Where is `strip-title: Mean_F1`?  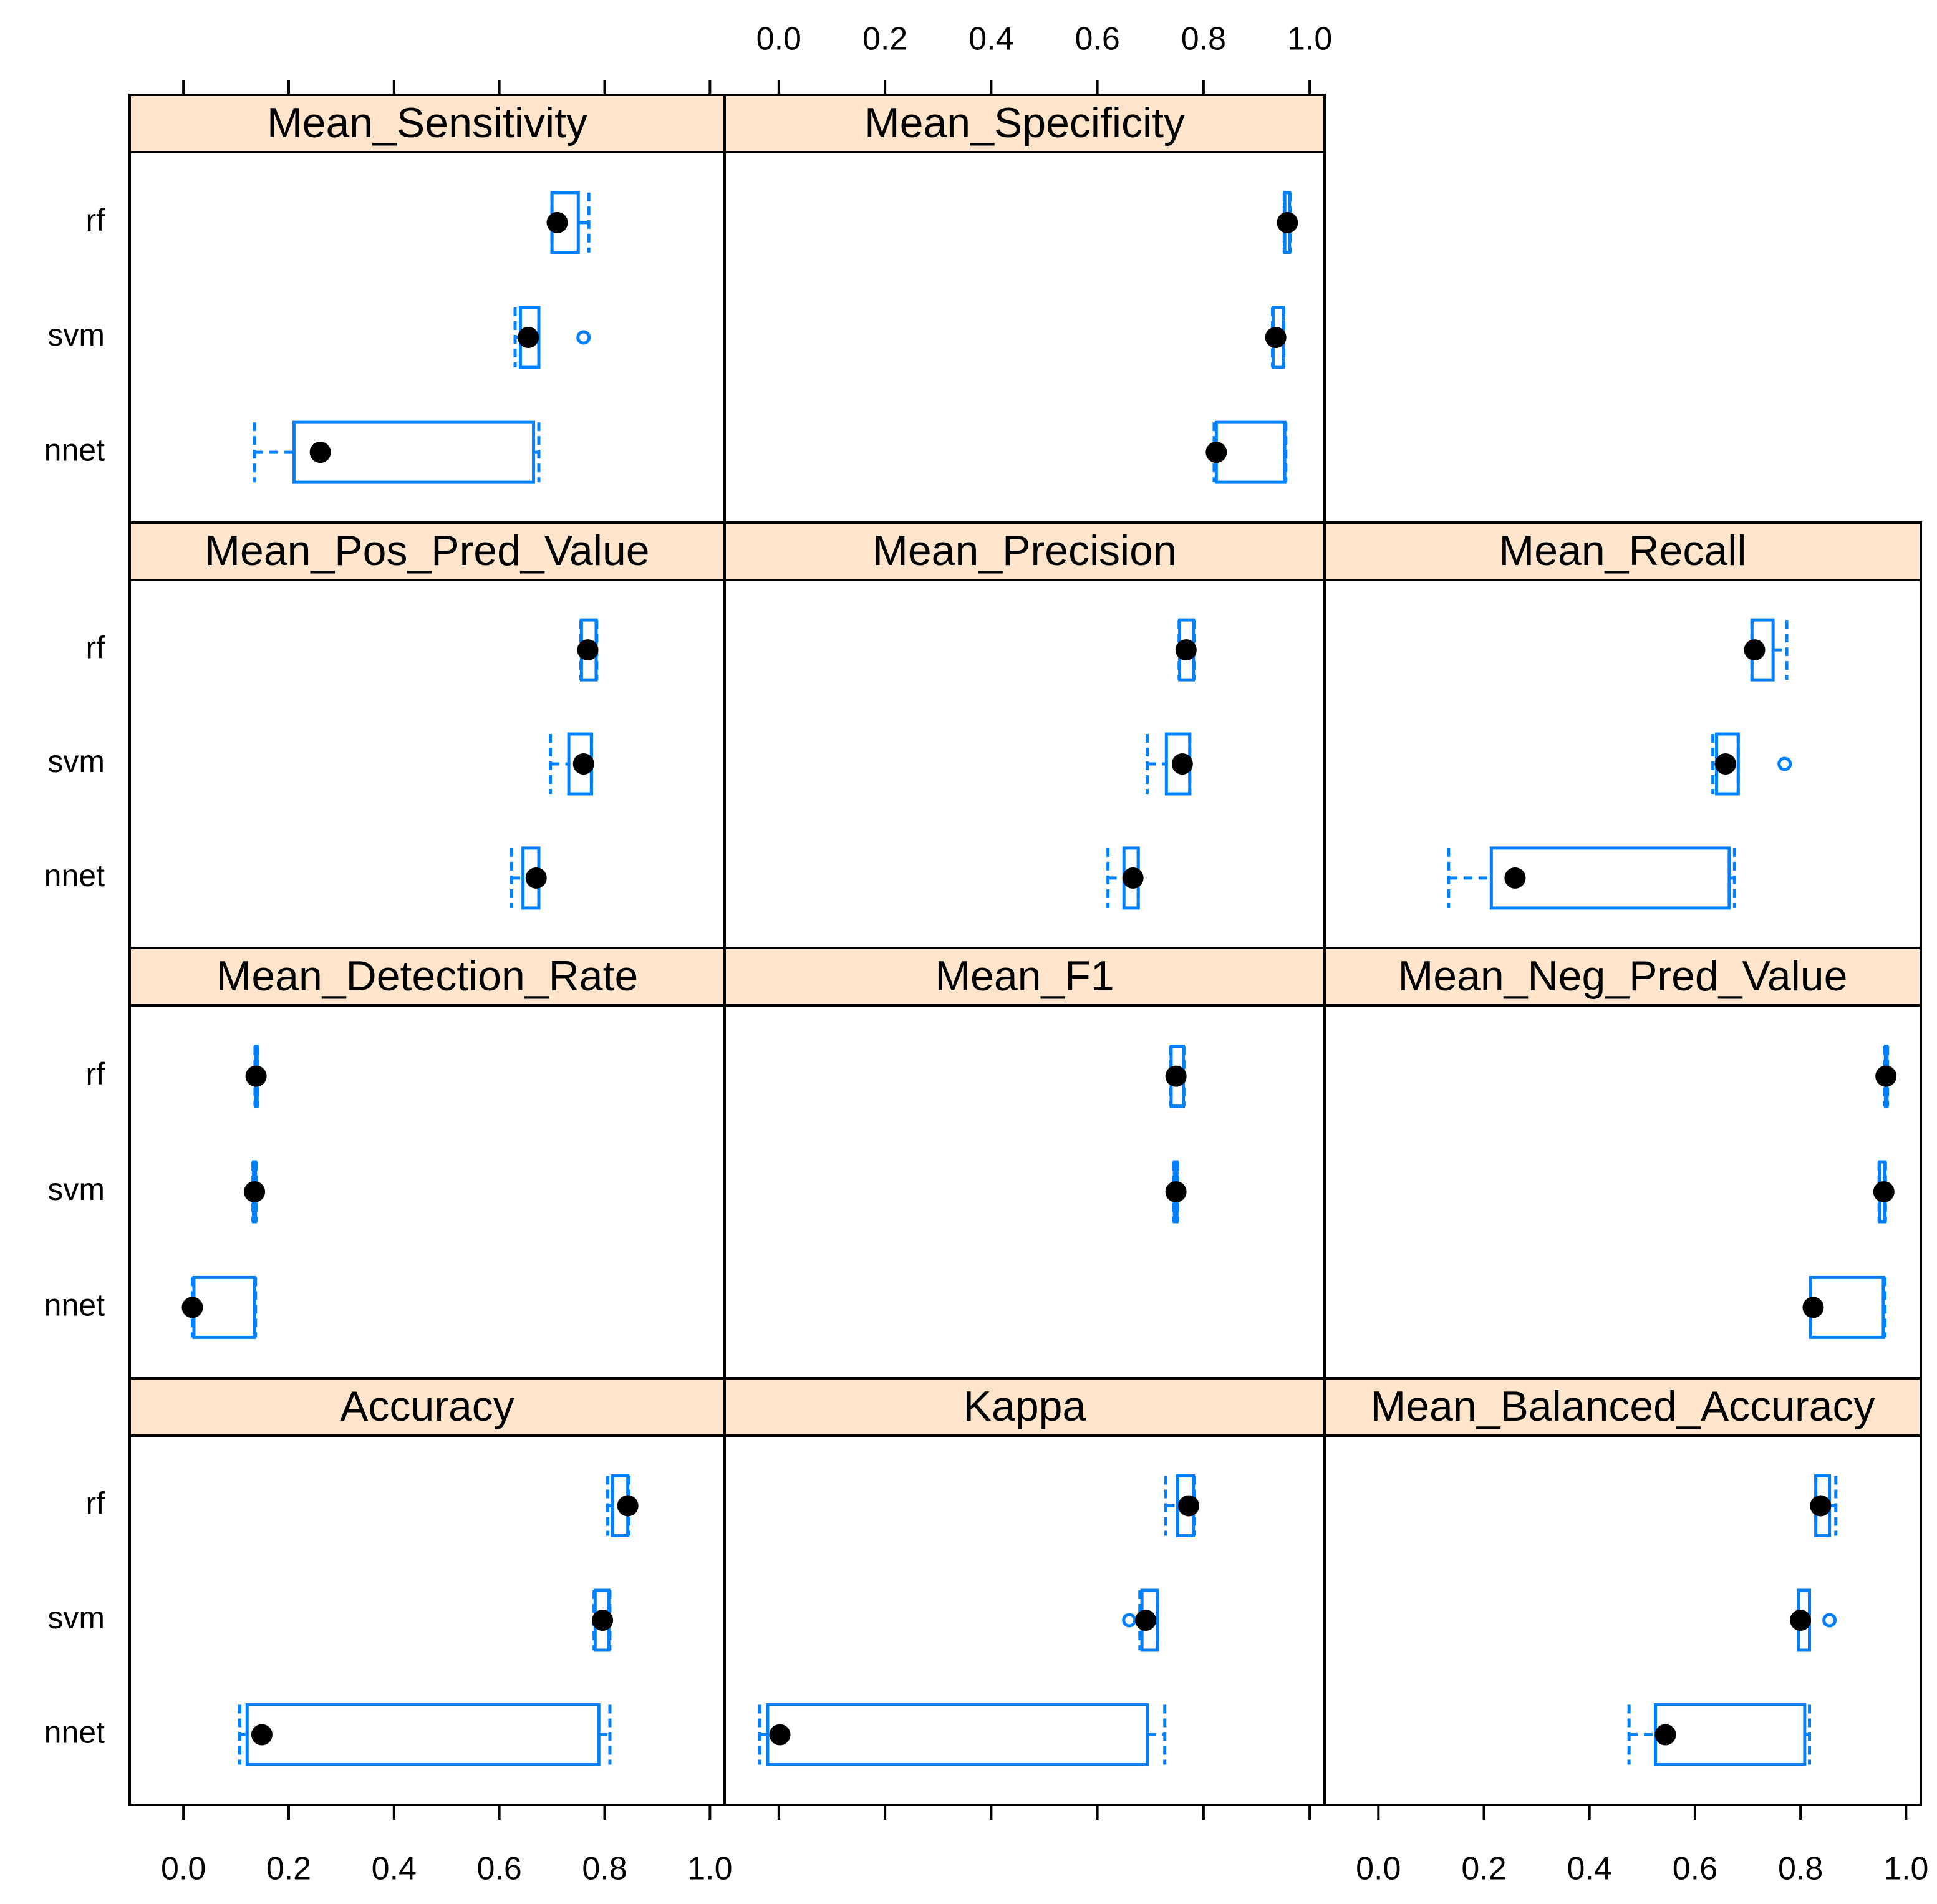 strip-title: Mean_F1 is located at coordinates (1024, 976).